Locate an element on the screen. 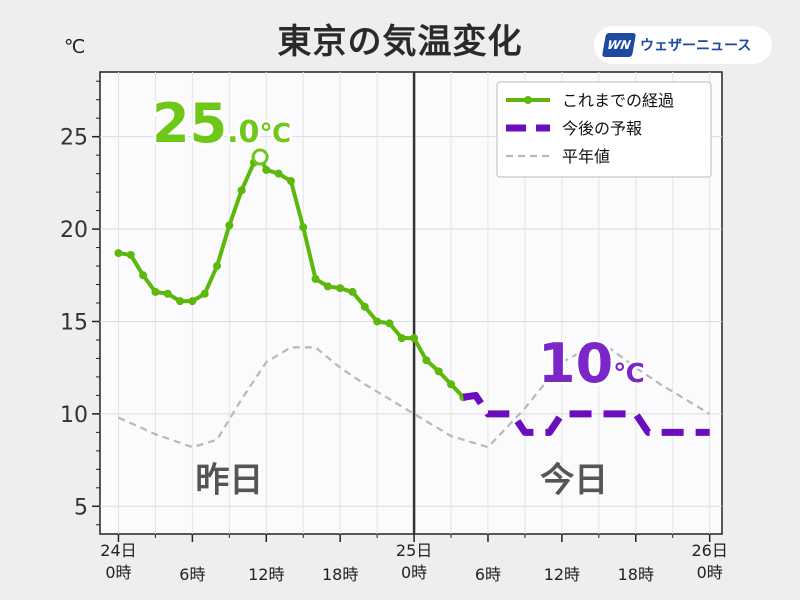  forecast-max-annotation: 10℃ is located at coordinates (591, 363).